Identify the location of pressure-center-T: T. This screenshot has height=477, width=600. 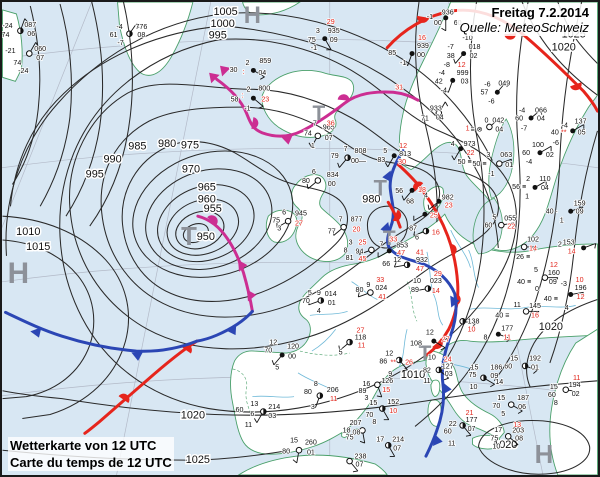
(318, 113).